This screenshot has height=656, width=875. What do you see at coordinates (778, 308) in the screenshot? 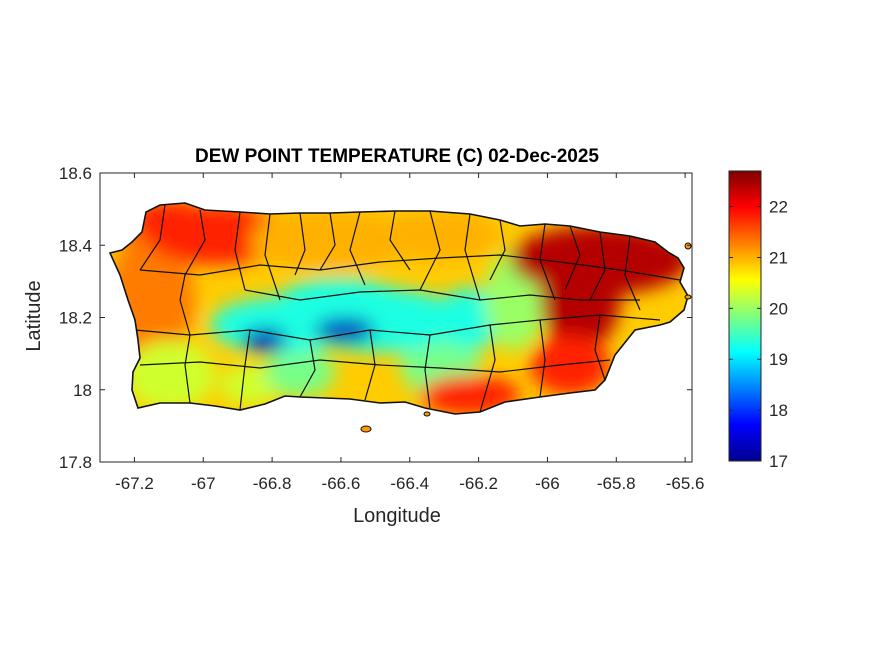
I see `colorbar-tick-label: 20` at bounding box center [778, 308].